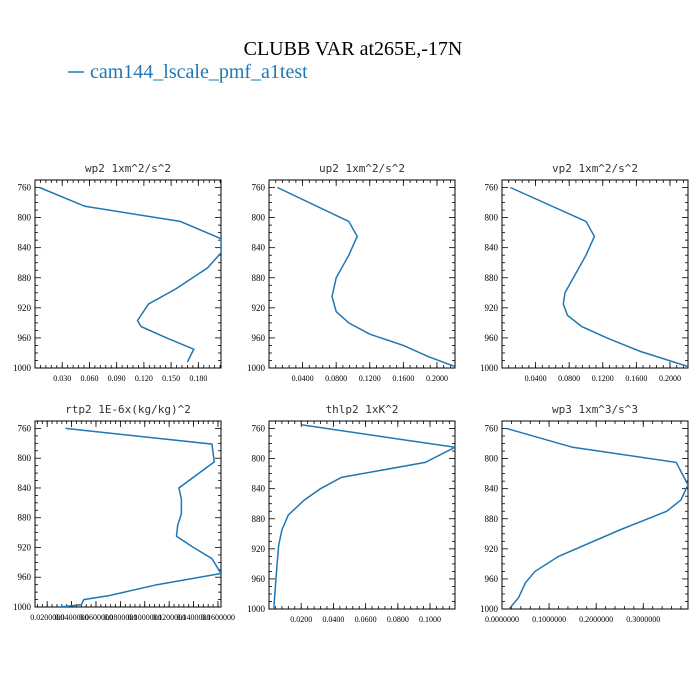 The height and width of the screenshot is (700, 700). Describe the element at coordinates (89, 378) in the screenshot. I see `x-tick-label: 0.060` at that location.